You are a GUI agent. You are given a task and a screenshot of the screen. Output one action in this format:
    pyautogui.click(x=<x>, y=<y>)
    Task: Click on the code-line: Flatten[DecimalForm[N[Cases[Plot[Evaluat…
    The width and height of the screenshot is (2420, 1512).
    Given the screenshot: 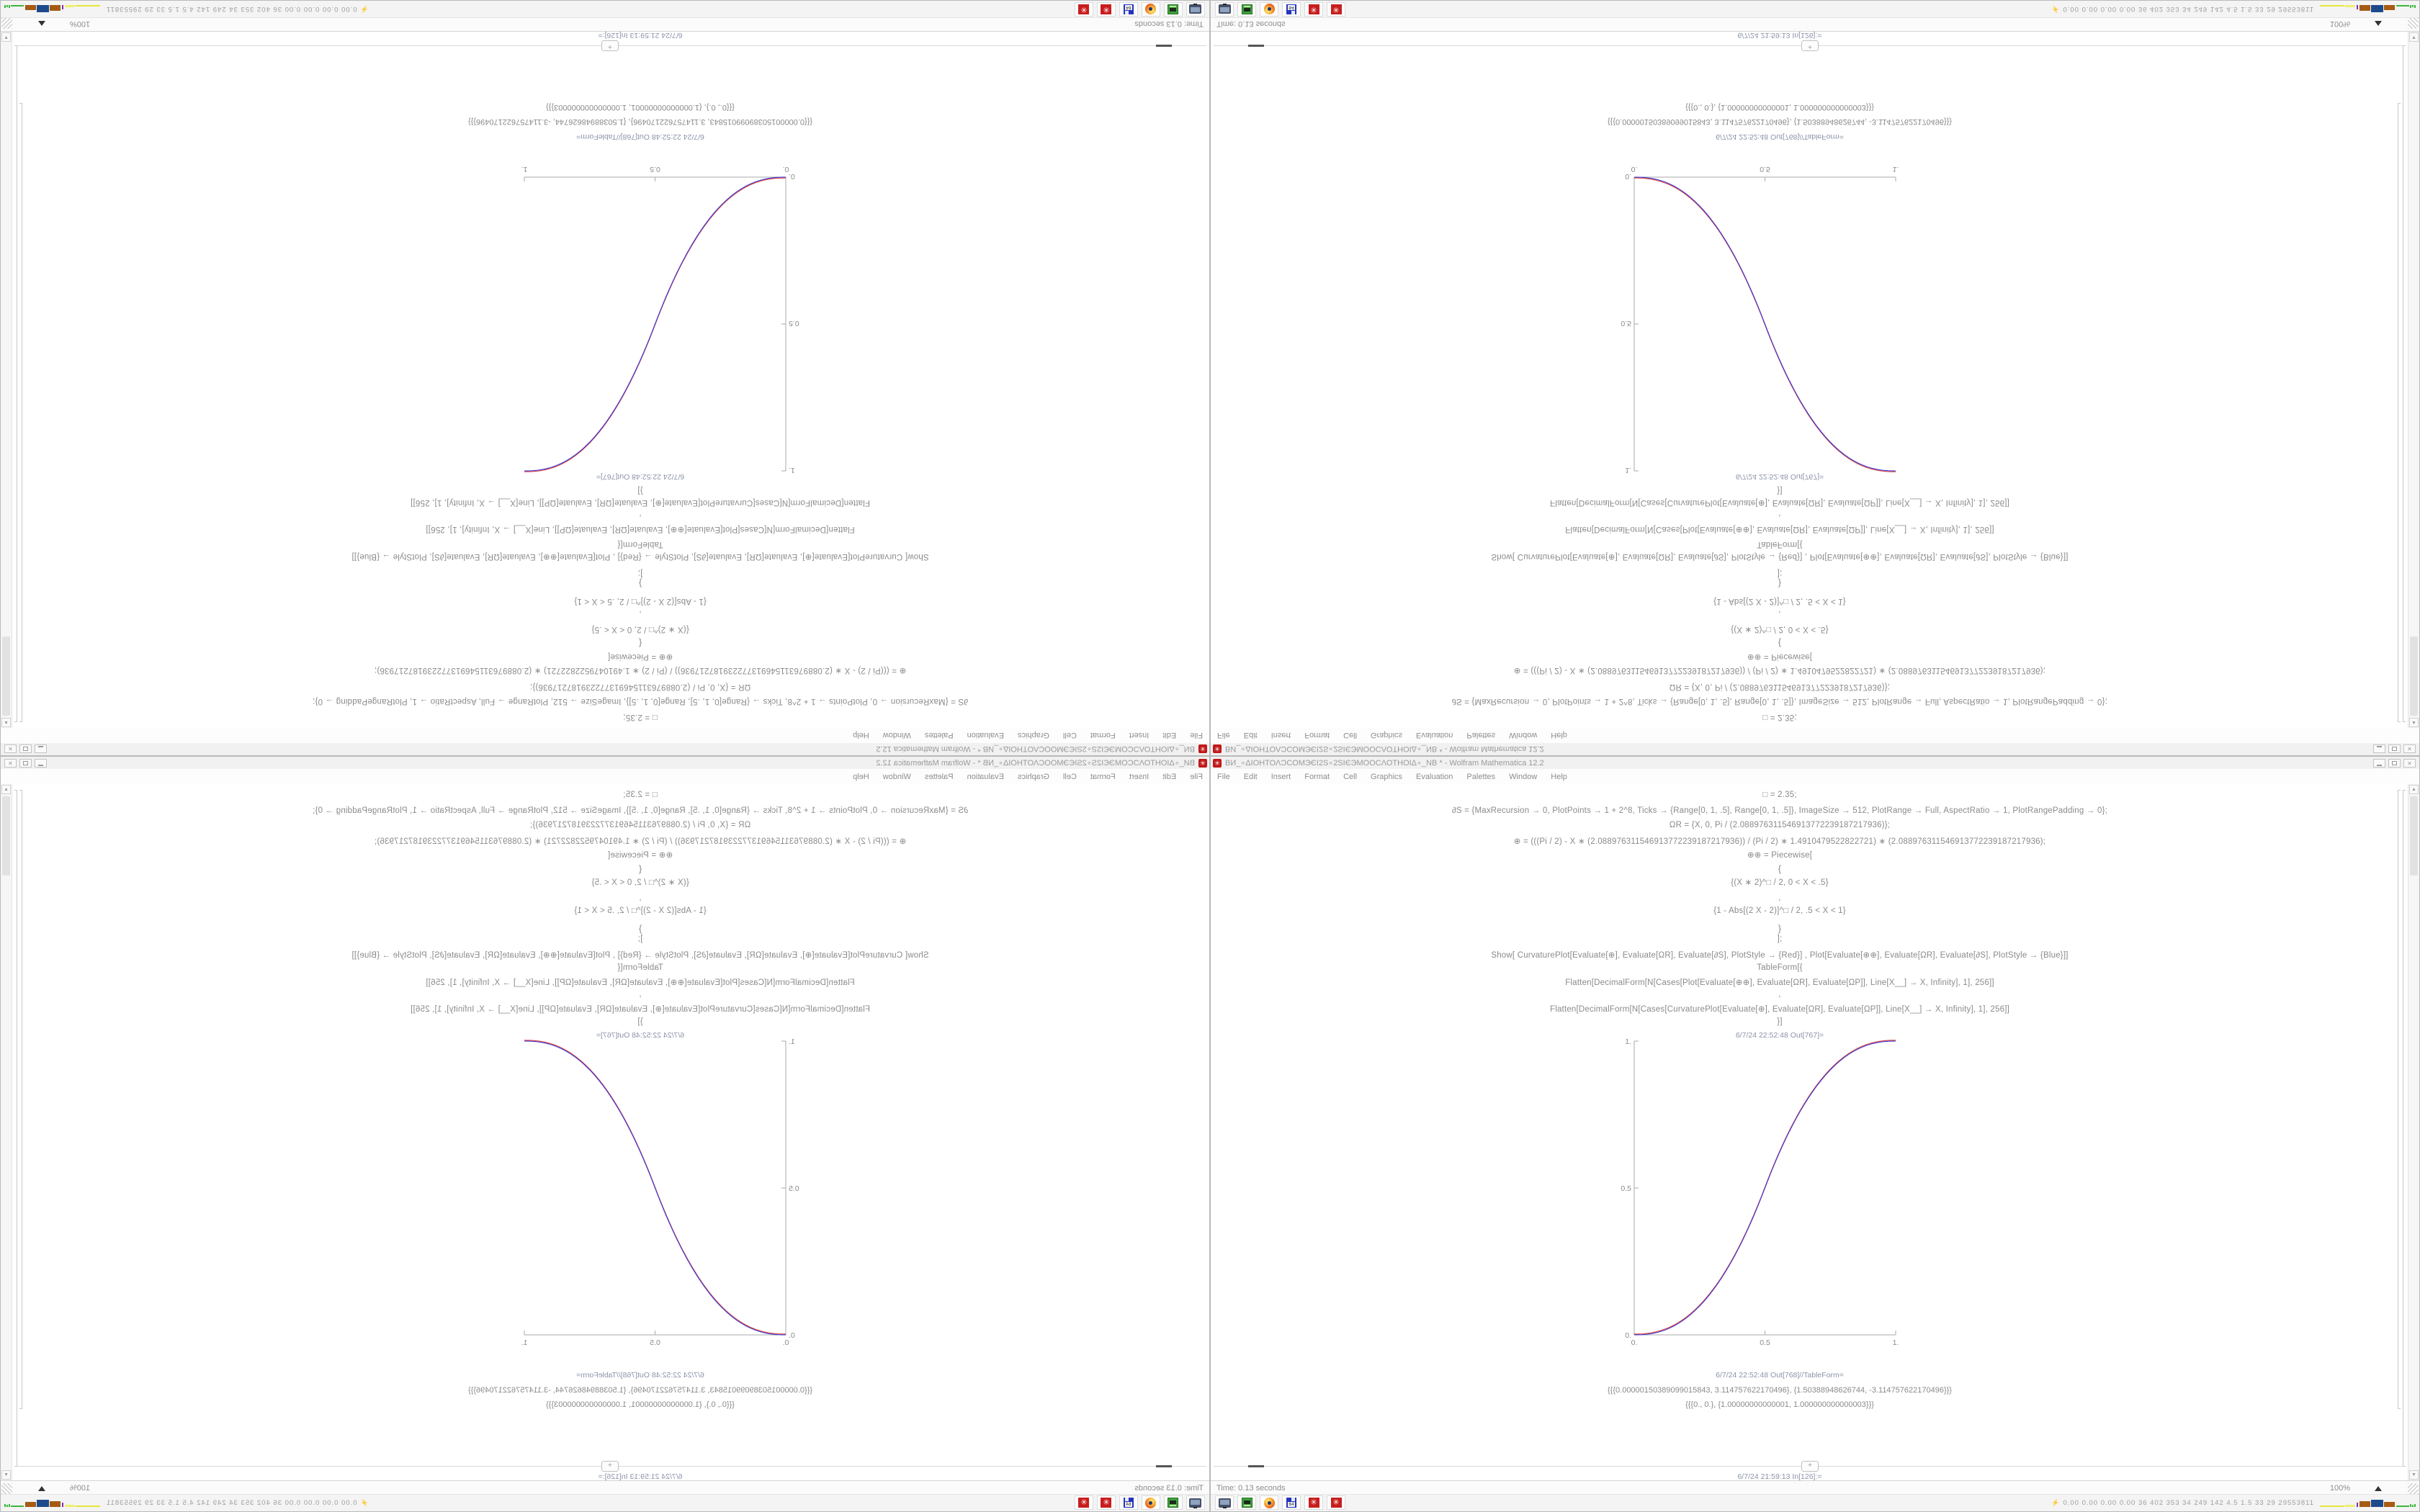 What is the action you would take?
    pyautogui.click(x=1779, y=529)
    